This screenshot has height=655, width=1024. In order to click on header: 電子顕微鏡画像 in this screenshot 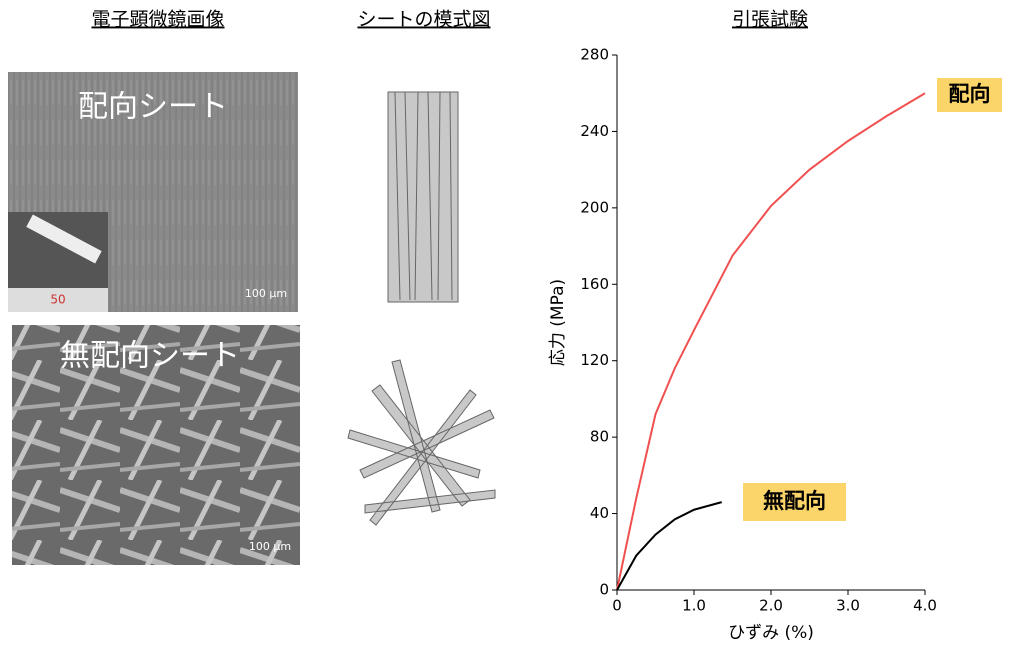, I will do `click(157, 20)`.